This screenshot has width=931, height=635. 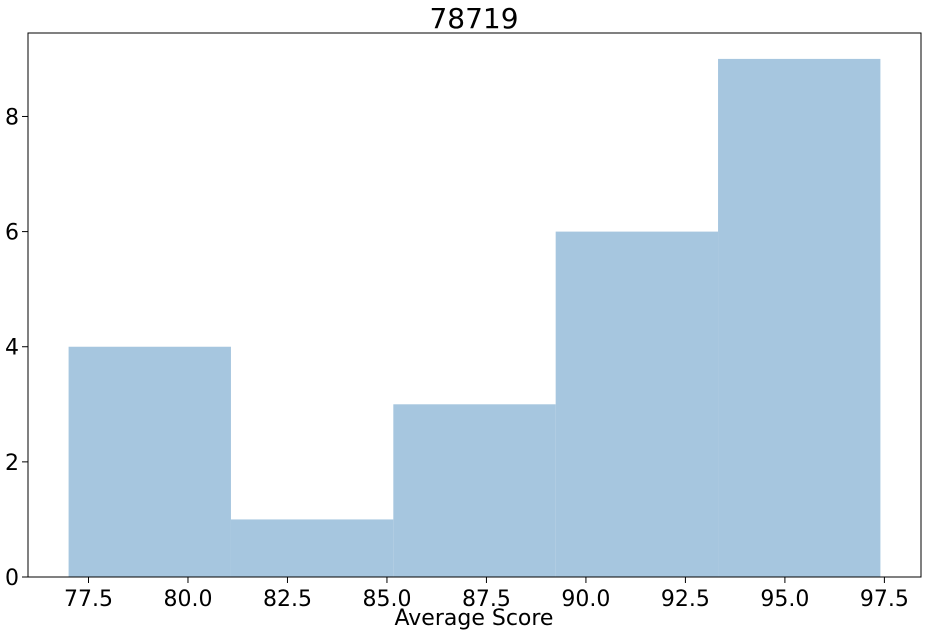 What do you see at coordinates (473, 18) in the screenshot?
I see `chart-title: 78719` at bounding box center [473, 18].